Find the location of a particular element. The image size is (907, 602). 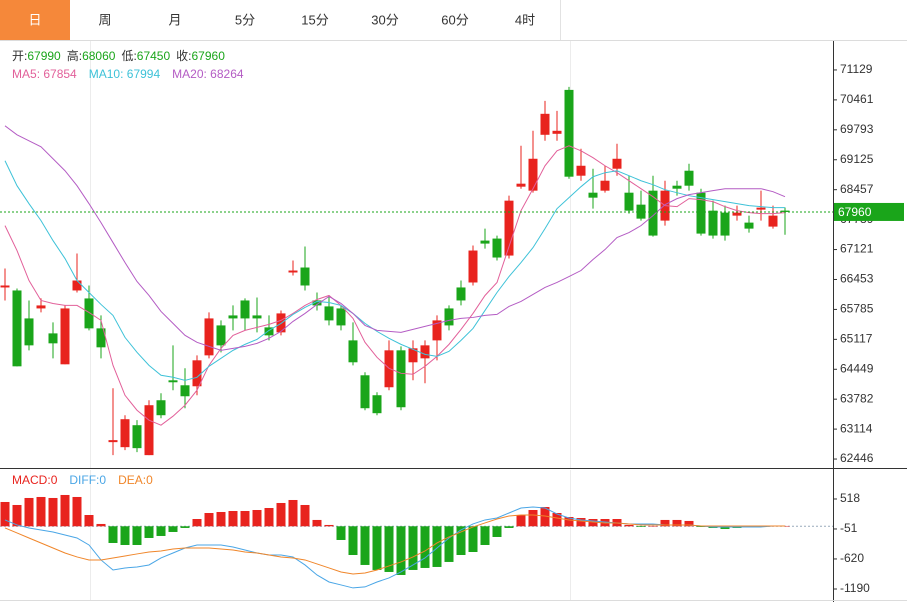

legend-name: MA10 is located at coordinates (105, 74).